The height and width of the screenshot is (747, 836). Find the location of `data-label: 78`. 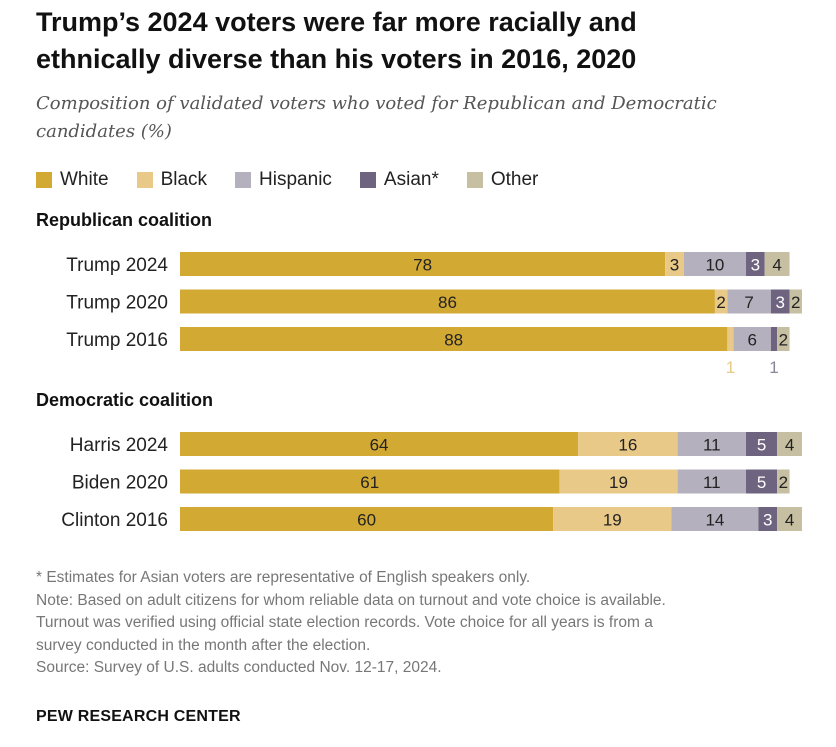

data-label: 78 is located at coordinates (422, 265).